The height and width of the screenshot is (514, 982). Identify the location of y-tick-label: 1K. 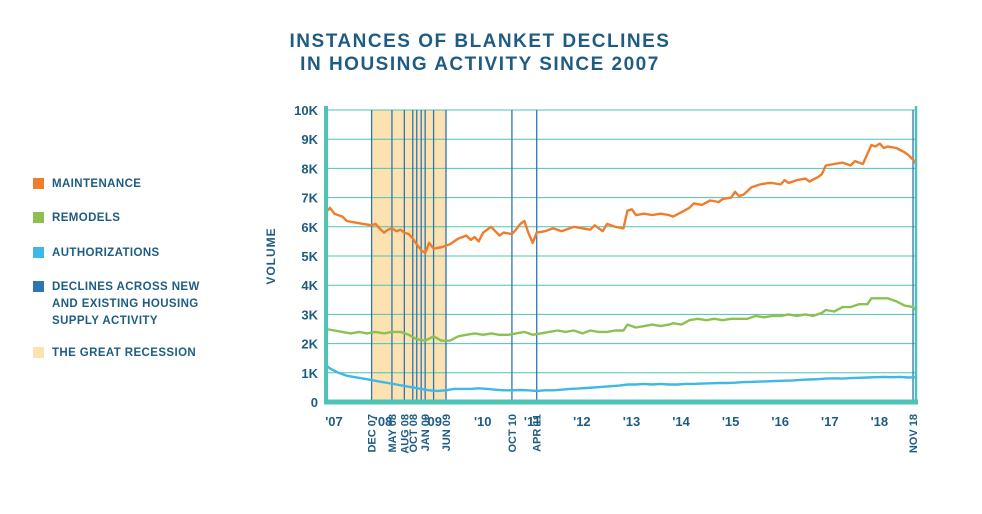
(309, 373).